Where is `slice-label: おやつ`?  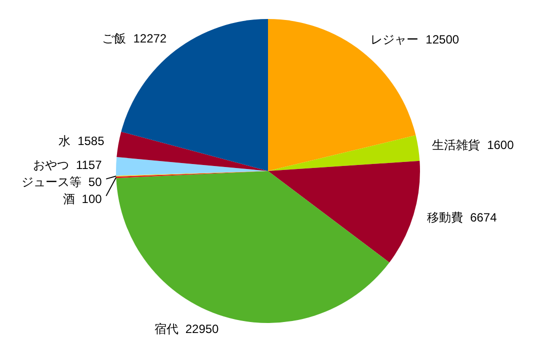 slice-label: おやつ is located at coordinates (50, 165).